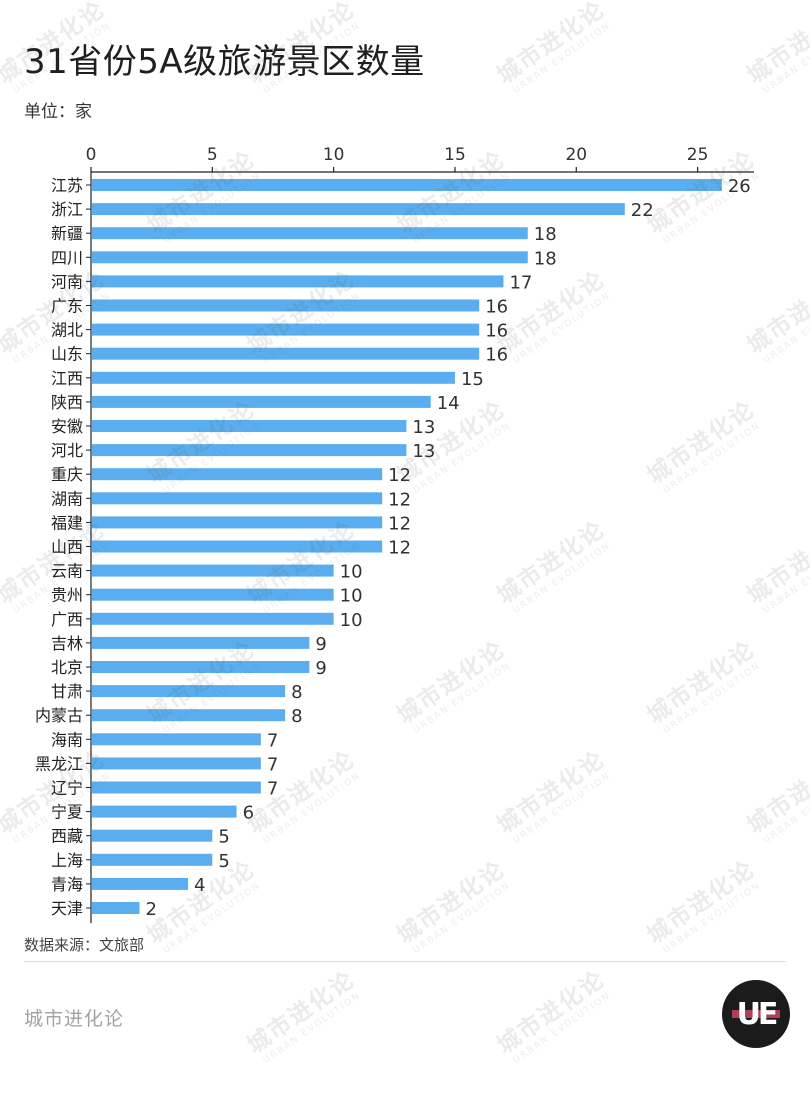 Image resolution: width=810 pixels, height=1094 pixels. Describe the element at coordinates (67, 498) in the screenshot. I see `category-label: 湖南` at that location.